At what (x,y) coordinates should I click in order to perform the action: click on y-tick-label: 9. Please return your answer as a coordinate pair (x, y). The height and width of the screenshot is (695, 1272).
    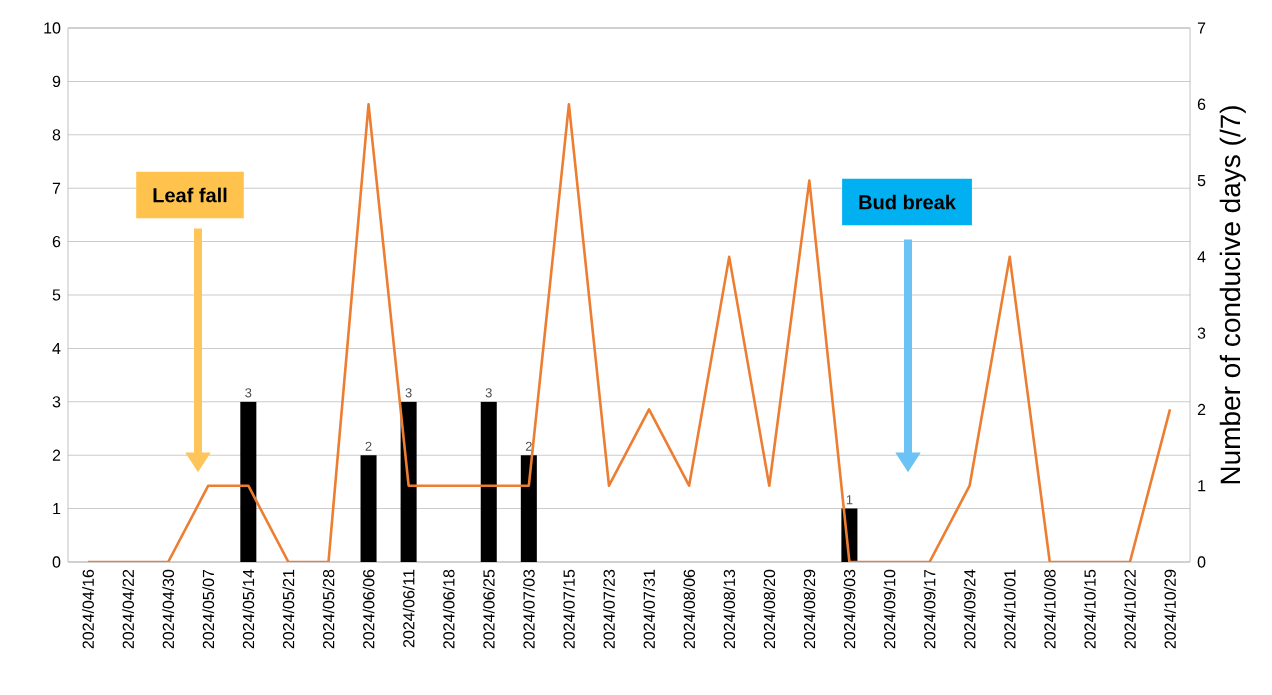
    Looking at the image, I should click on (56, 81).